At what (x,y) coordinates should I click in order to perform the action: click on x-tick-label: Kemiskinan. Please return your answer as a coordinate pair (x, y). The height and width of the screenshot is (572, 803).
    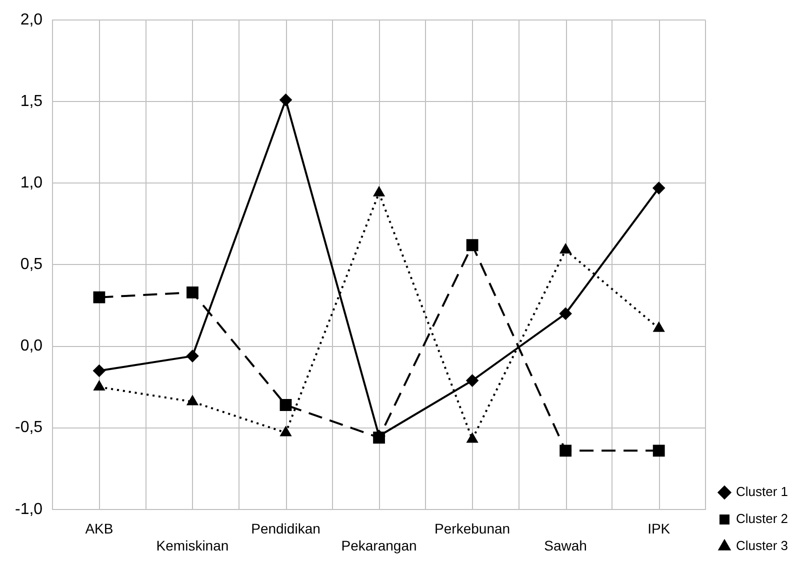
    Looking at the image, I should click on (192, 545).